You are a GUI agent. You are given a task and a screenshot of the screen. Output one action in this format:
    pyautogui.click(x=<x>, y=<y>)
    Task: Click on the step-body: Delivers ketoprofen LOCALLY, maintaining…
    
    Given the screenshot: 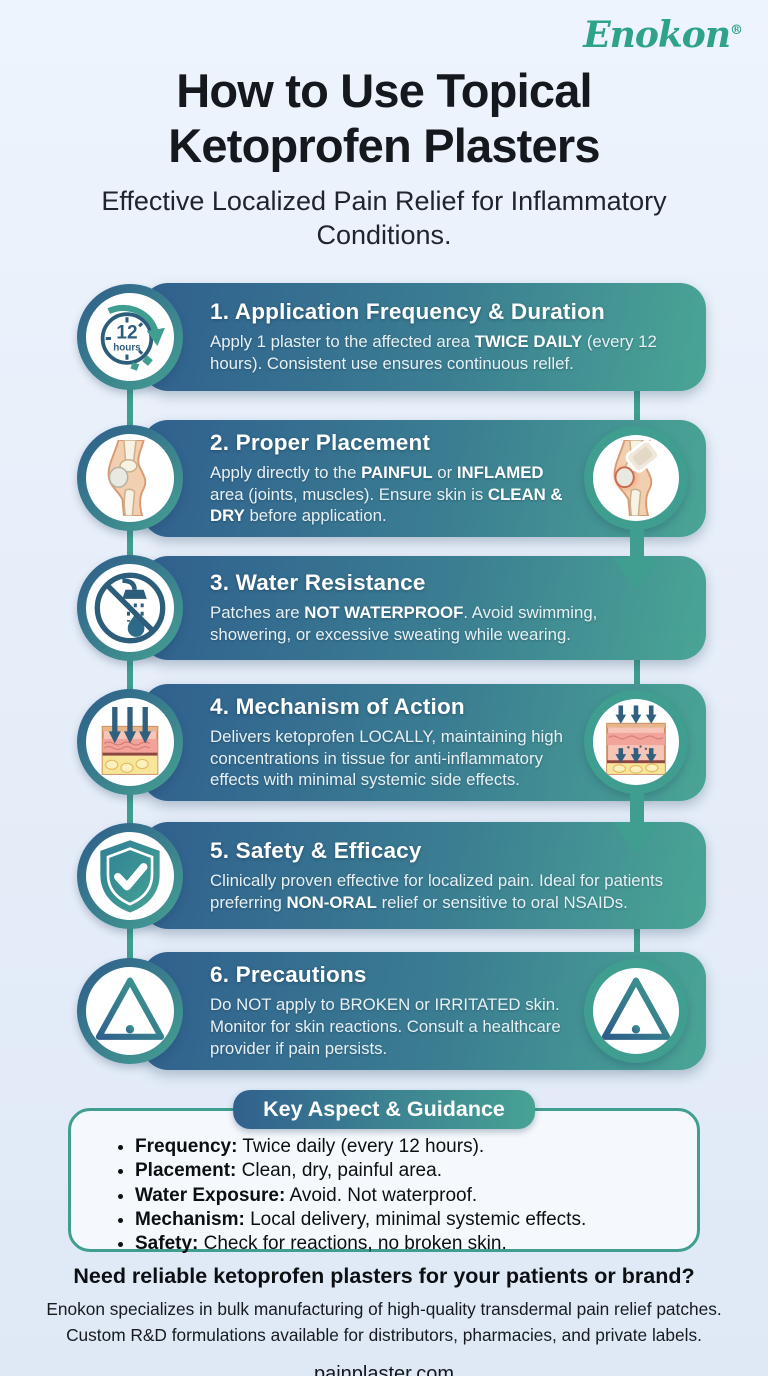 What is the action you would take?
    pyautogui.click(x=386, y=758)
    